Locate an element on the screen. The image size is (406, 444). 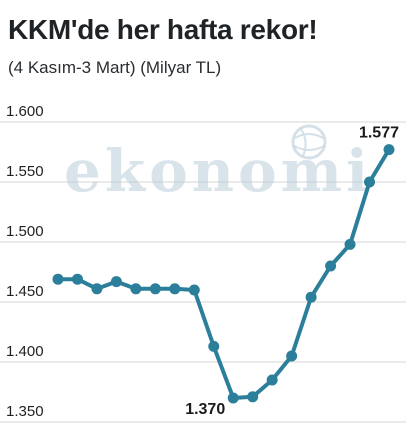
globe-icon is located at coordinates (309, 142).